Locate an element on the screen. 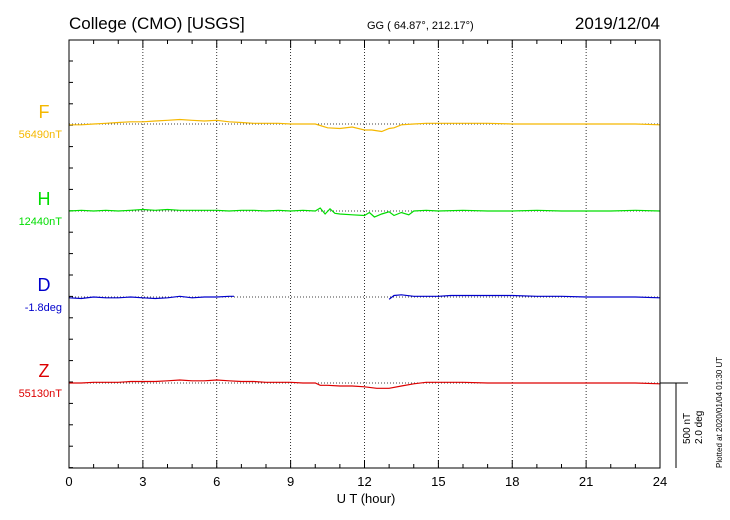  scale-bar: 500 nT 2.0 deg is located at coordinates (682, 425).